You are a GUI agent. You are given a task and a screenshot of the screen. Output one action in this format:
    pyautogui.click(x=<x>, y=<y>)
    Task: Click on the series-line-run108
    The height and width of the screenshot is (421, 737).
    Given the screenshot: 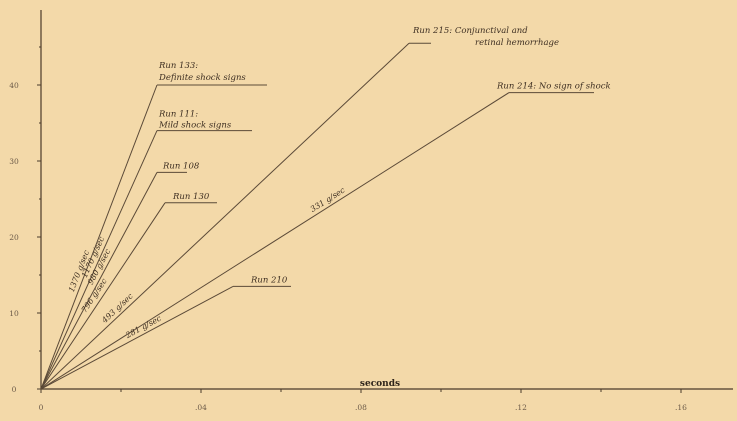 What is the action you would take?
    pyautogui.click(x=99, y=281)
    